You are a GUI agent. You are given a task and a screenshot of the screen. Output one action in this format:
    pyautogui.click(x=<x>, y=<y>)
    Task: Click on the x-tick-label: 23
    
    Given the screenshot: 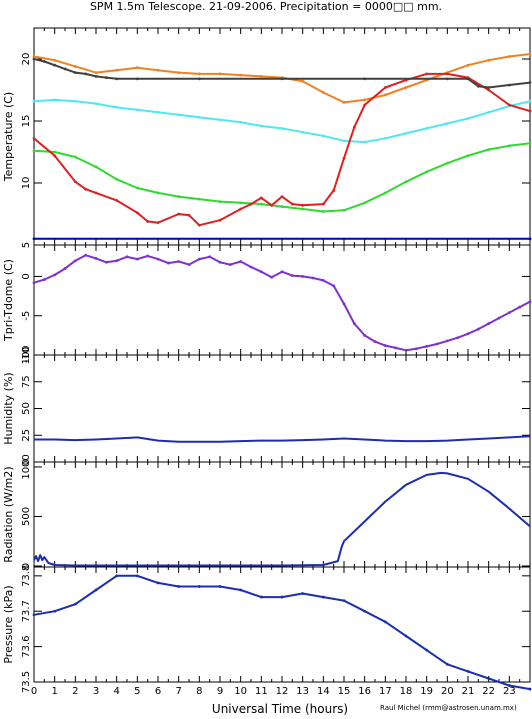 What is the action you would take?
    pyautogui.click(x=509, y=691)
    